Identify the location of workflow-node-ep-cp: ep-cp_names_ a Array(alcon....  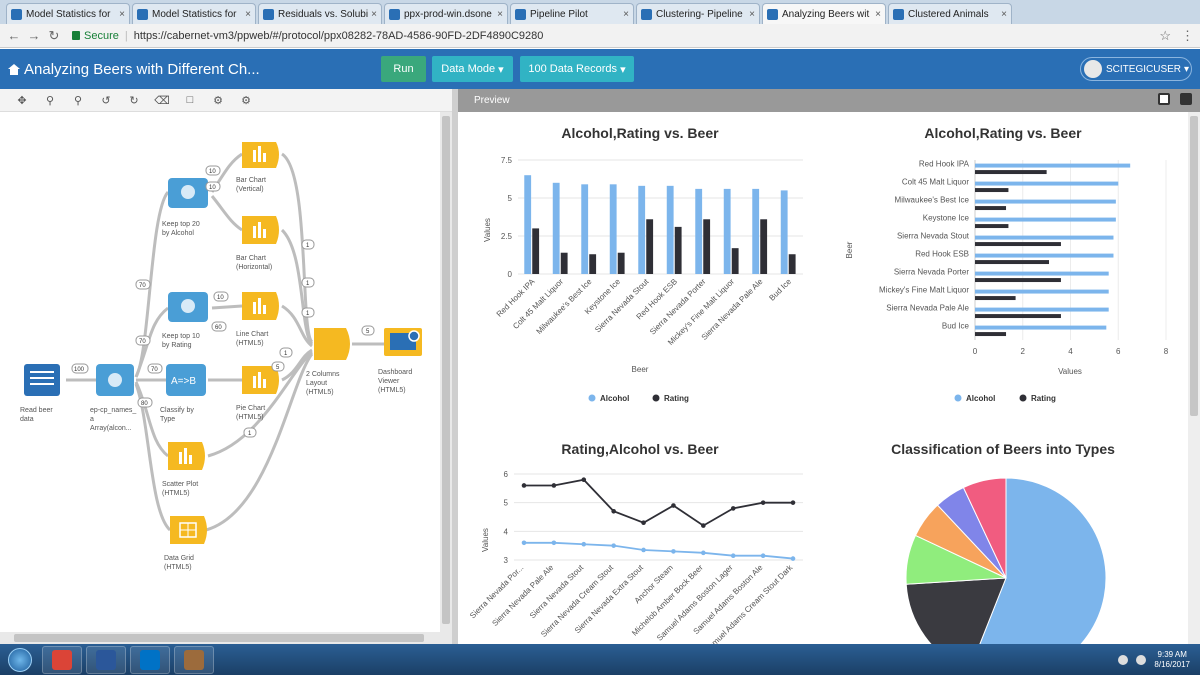
(113, 398).